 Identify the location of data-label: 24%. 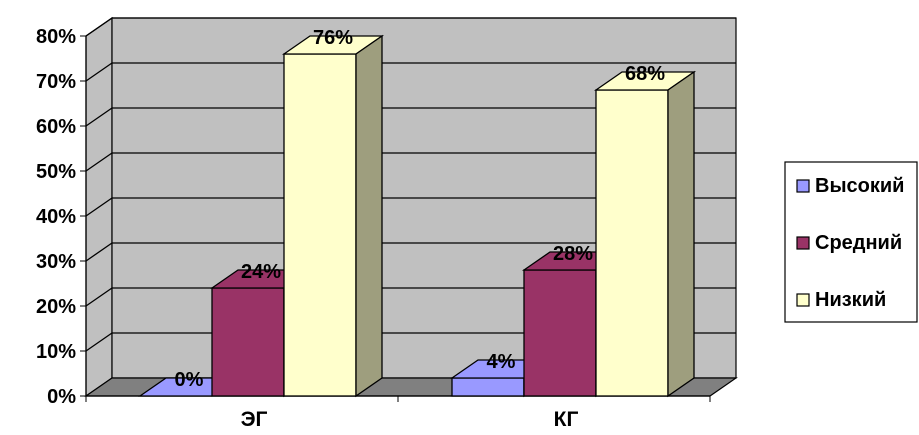
(261, 272).